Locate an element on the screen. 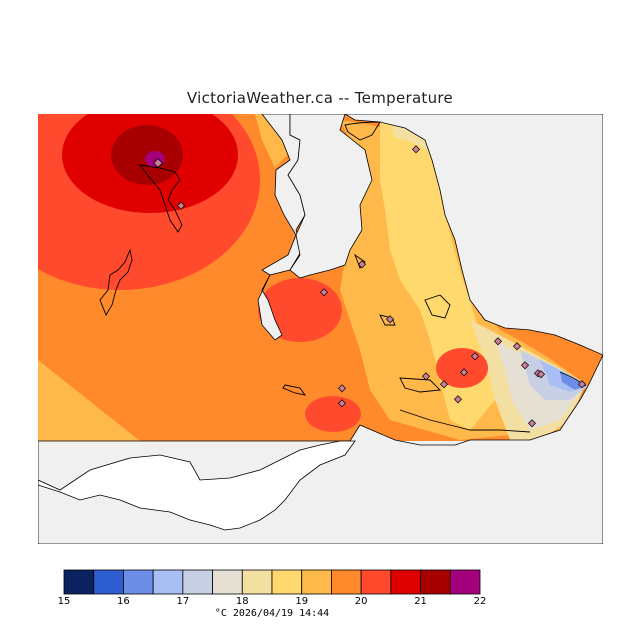  hot-spot-center is located at coordinates (300, 310).